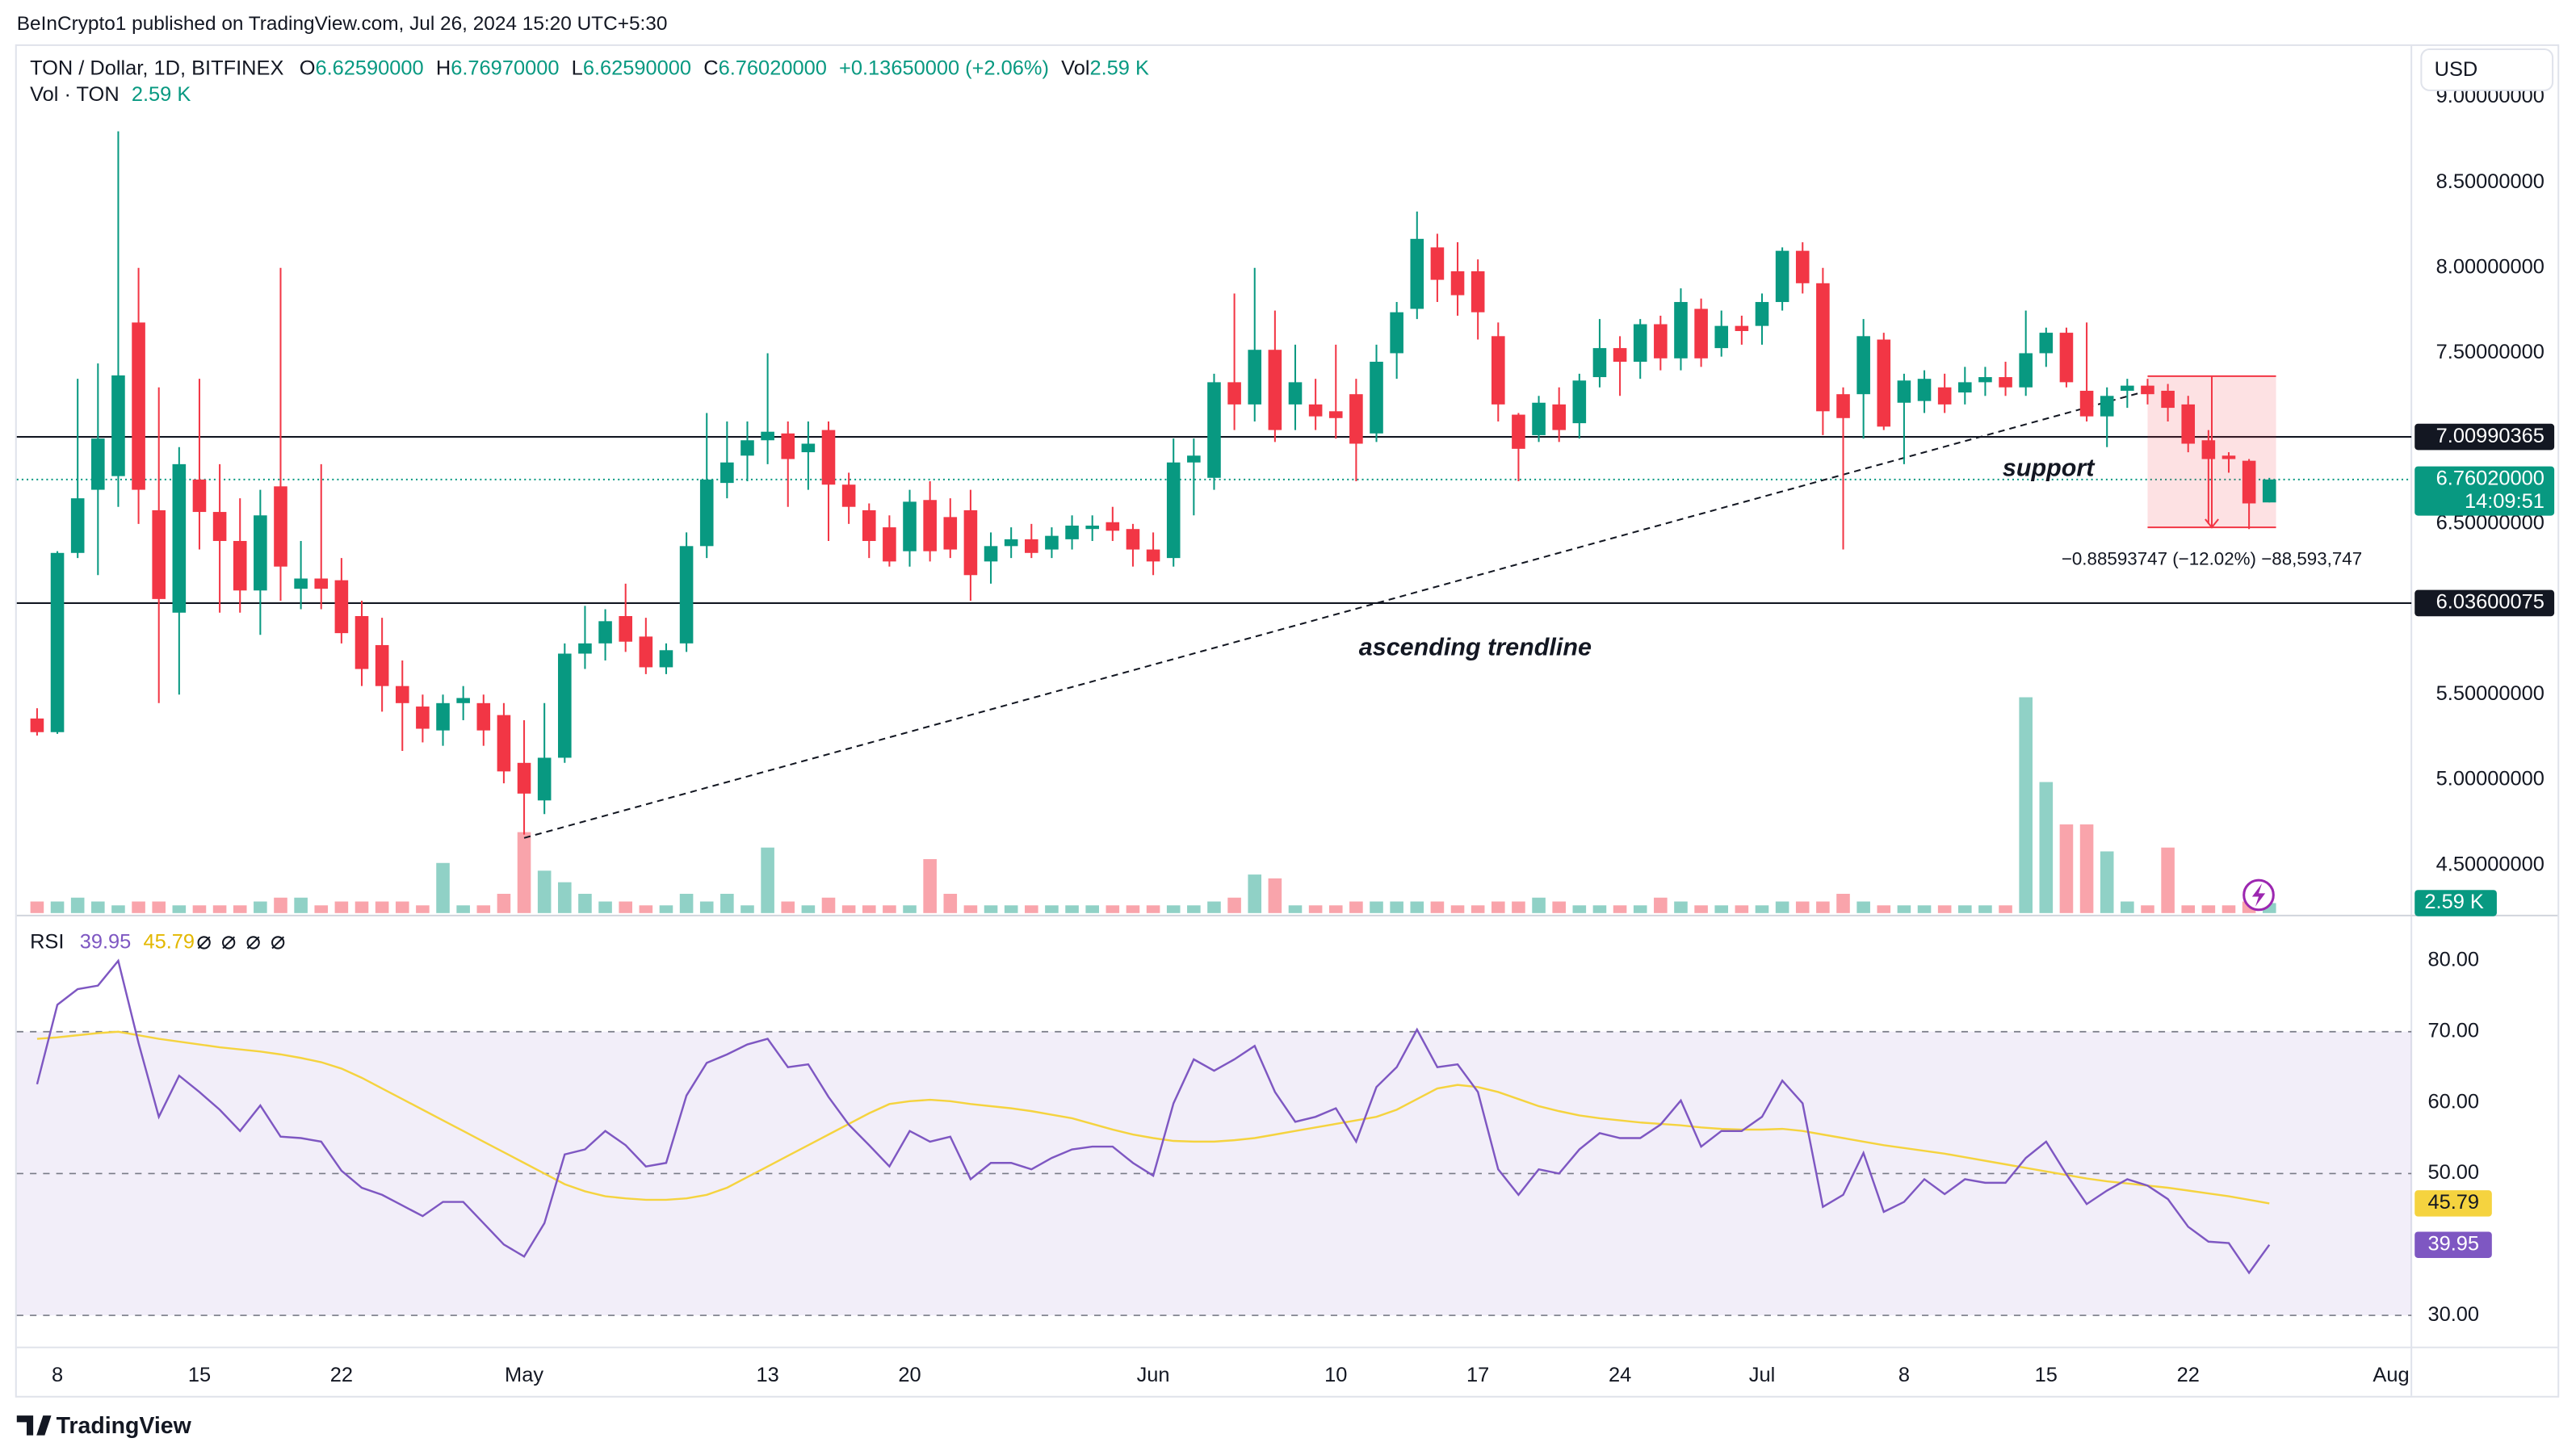  I want to click on rsi-legend: RSI 39.95 45.79, so click(112, 942).